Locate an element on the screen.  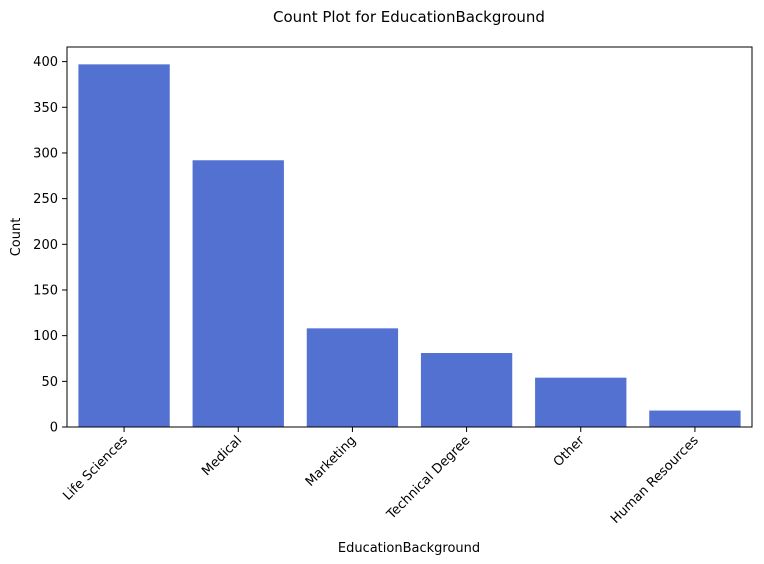
y-axis-label: Count is located at coordinates (16, 237).